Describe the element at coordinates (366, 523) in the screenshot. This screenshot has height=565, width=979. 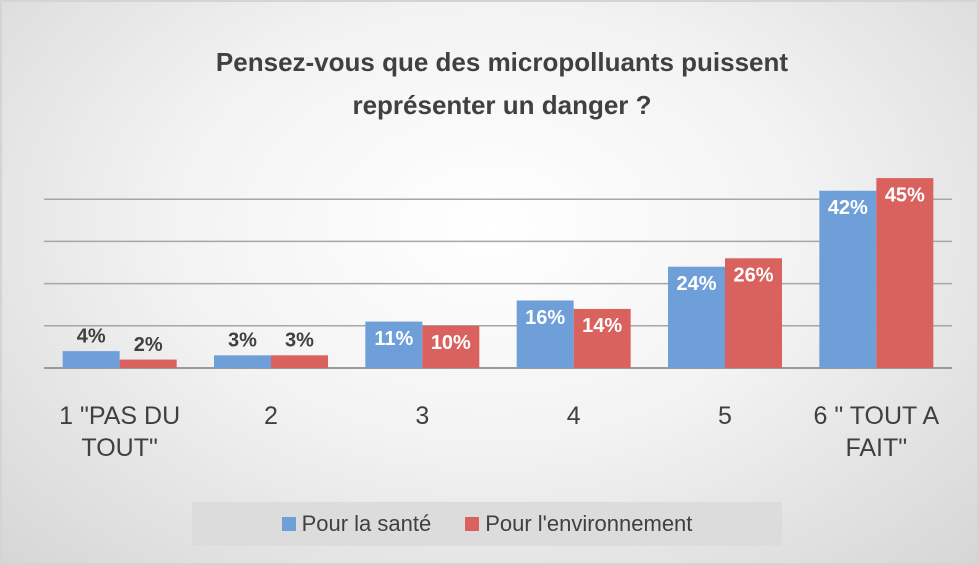
I see `legend-label: Pour la santé` at that location.